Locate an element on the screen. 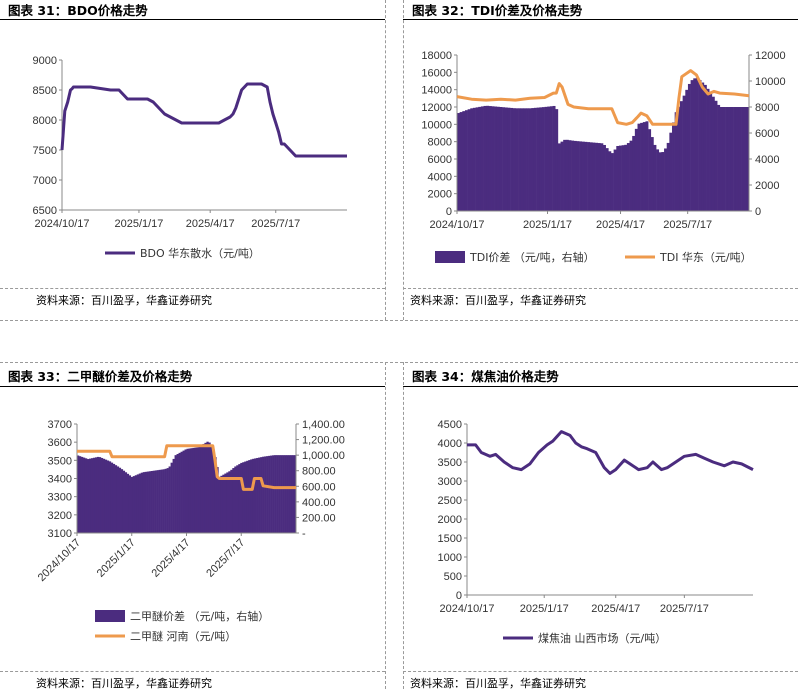 This screenshot has height=691, width=798. y-tick-label: 3100 is located at coordinates (60, 534).